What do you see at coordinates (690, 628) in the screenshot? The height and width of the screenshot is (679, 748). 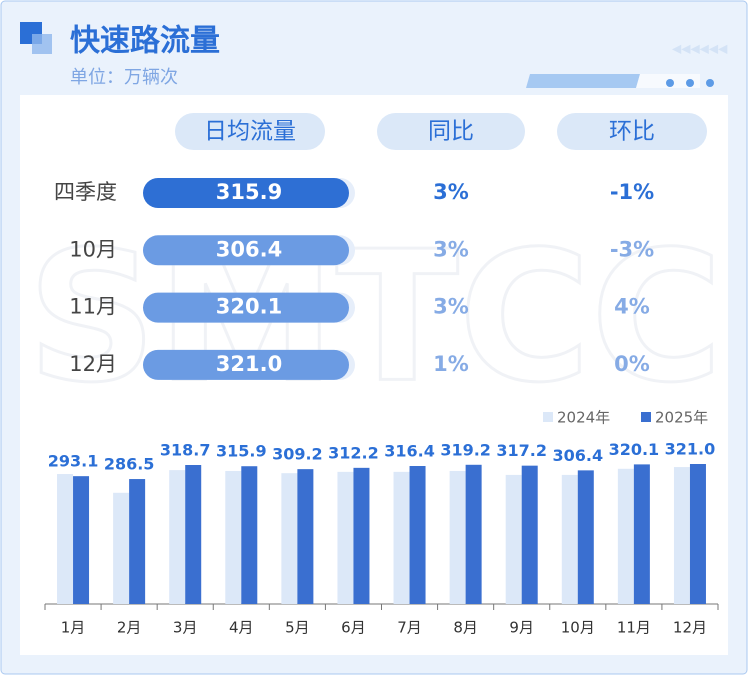 I see `x-tick-label: 12月` at bounding box center [690, 628].